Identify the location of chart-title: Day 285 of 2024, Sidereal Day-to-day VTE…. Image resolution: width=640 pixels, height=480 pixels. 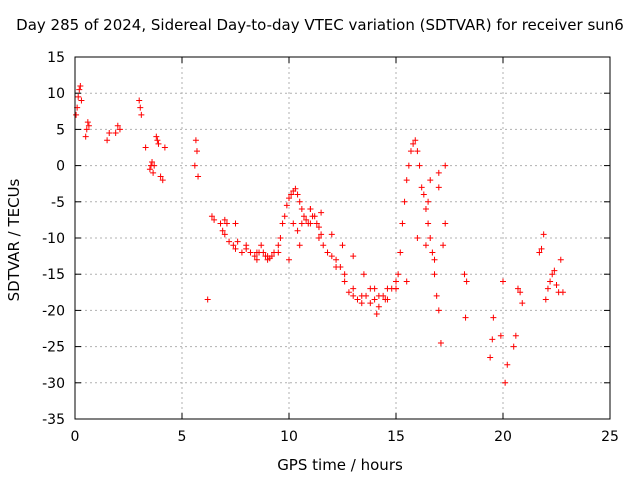
(320, 25).